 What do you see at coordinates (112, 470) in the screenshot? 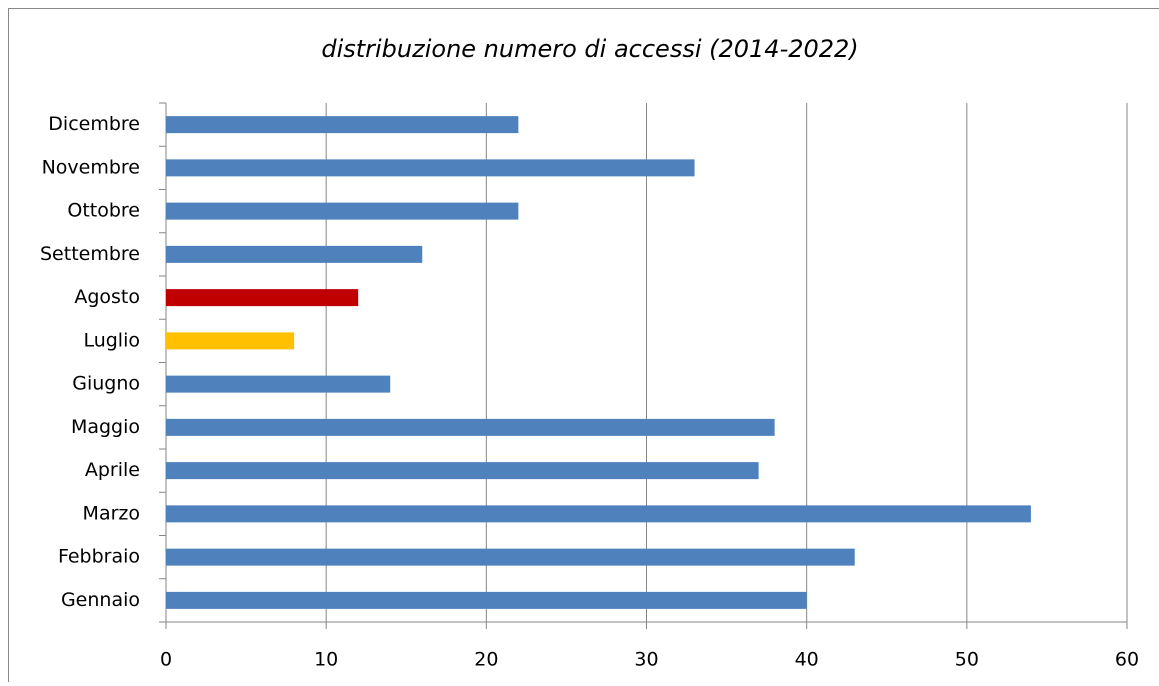
I see `y-tick-label: Aprile` at bounding box center [112, 470].